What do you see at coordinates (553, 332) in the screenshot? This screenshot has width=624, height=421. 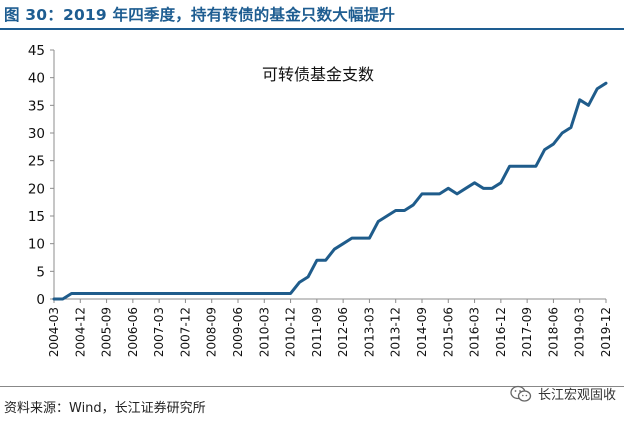 I see `x-tick-label: 2018-06` at bounding box center [553, 332].